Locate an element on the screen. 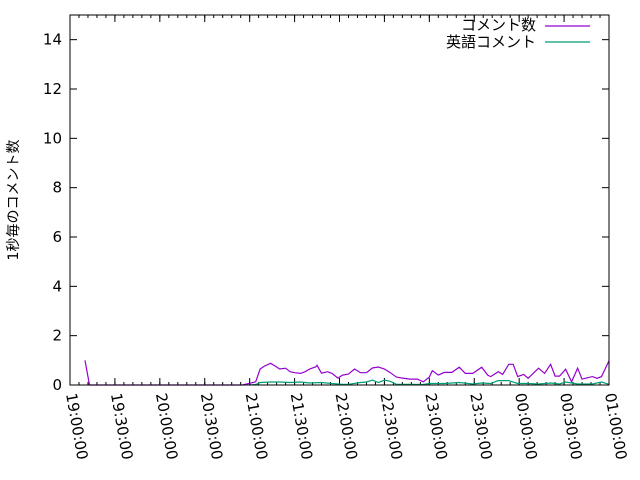  x-tick-label: 00:30:00 is located at coordinates (570, 426).